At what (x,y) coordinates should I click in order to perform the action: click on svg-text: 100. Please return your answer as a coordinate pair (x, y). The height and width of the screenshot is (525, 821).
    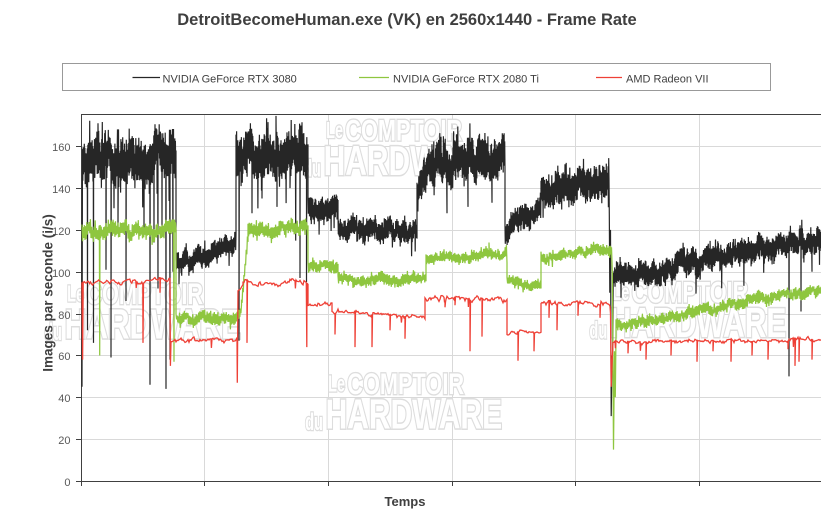
    Looking at the image, I should click on (61, 274).